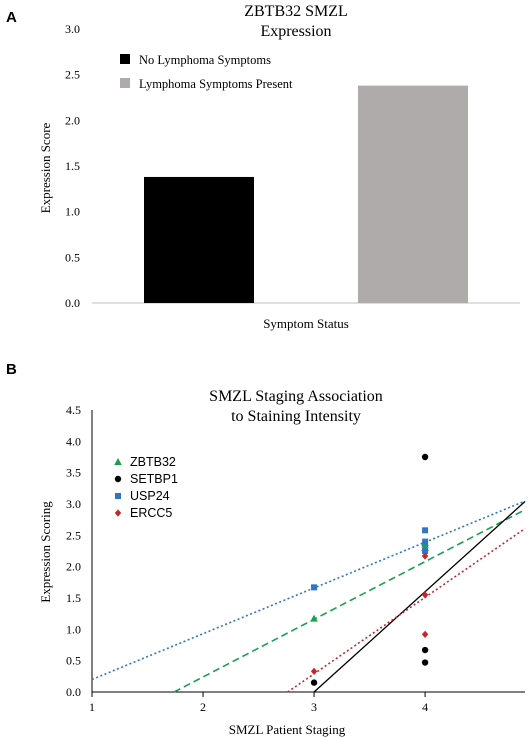 This screenshot has width=529, height=738. Describe the element at coordinates (125, 59) in the screenshot. I see `legend-swatch-no-symptoms` at that location.